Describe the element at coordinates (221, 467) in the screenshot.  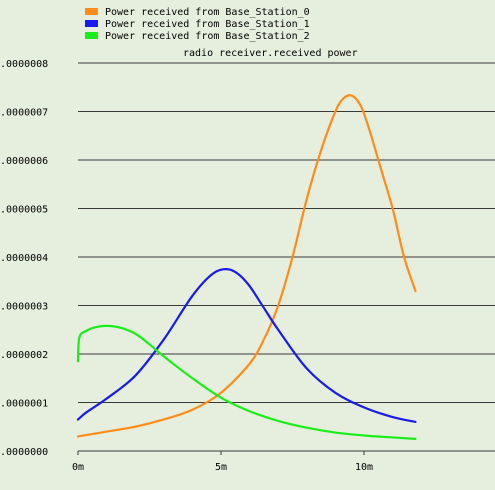
I see `x-tick-label: 5m` at that location.